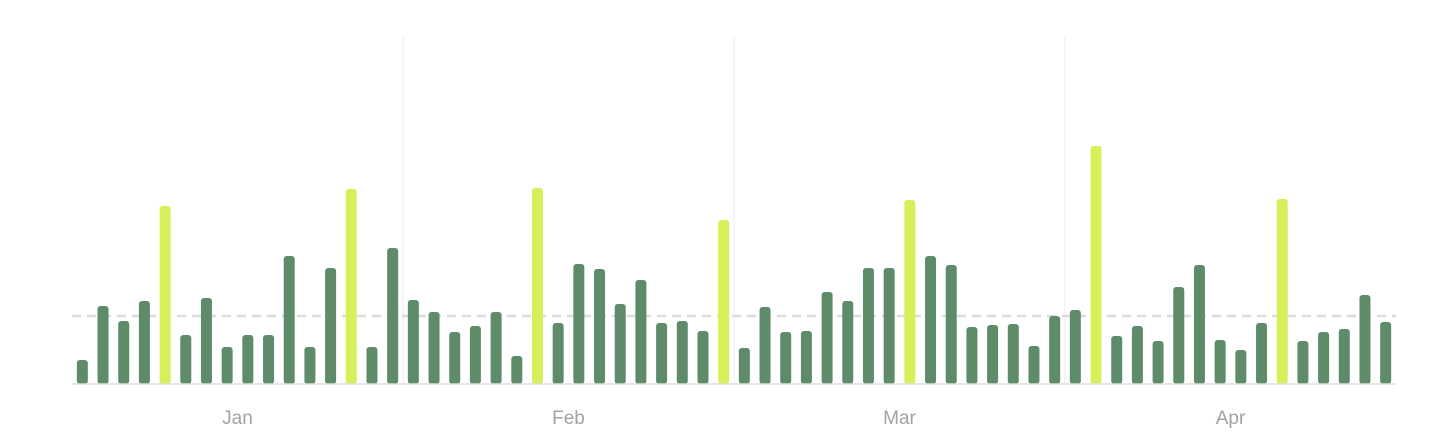 This screenshot has width=1440, height=444. What do you see at coordinates (237, 418) in the screenshot?
I see `x-tick-label: Jan` at bounding box center [237, 418].